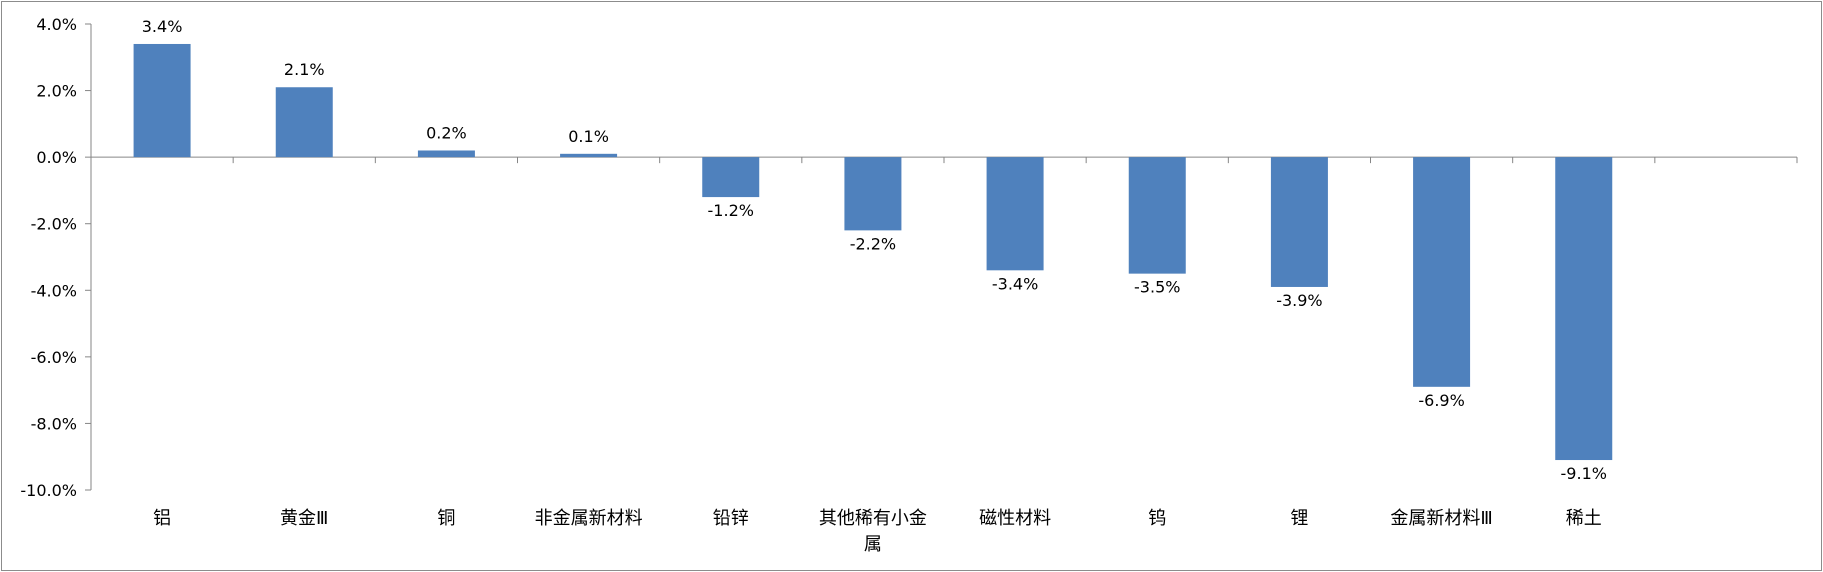 This screenshot has height=572, width=1823. Describe the element at coordinates (304, 69) in the screenshot. I see `data-label: 2.1%` at that location.